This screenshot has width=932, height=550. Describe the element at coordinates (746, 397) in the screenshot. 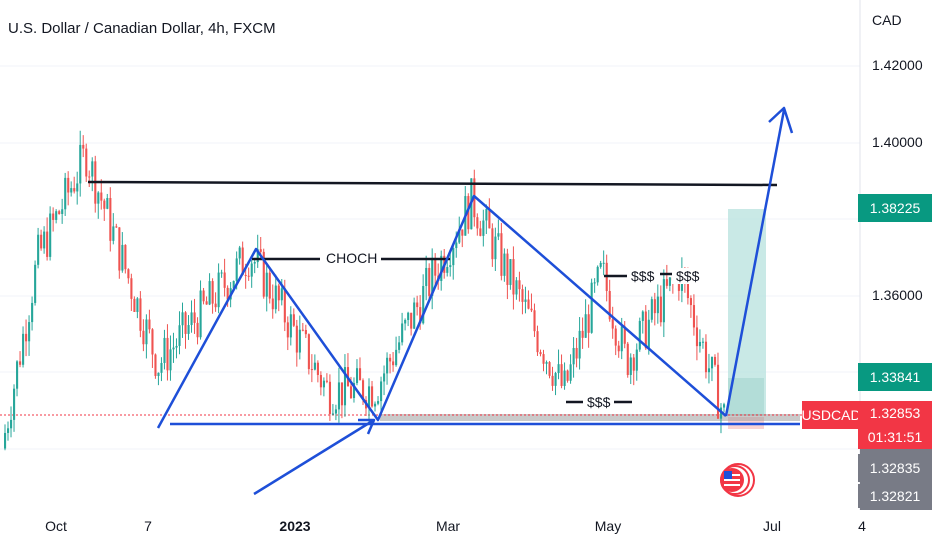

I see `entry-zone` at that location.